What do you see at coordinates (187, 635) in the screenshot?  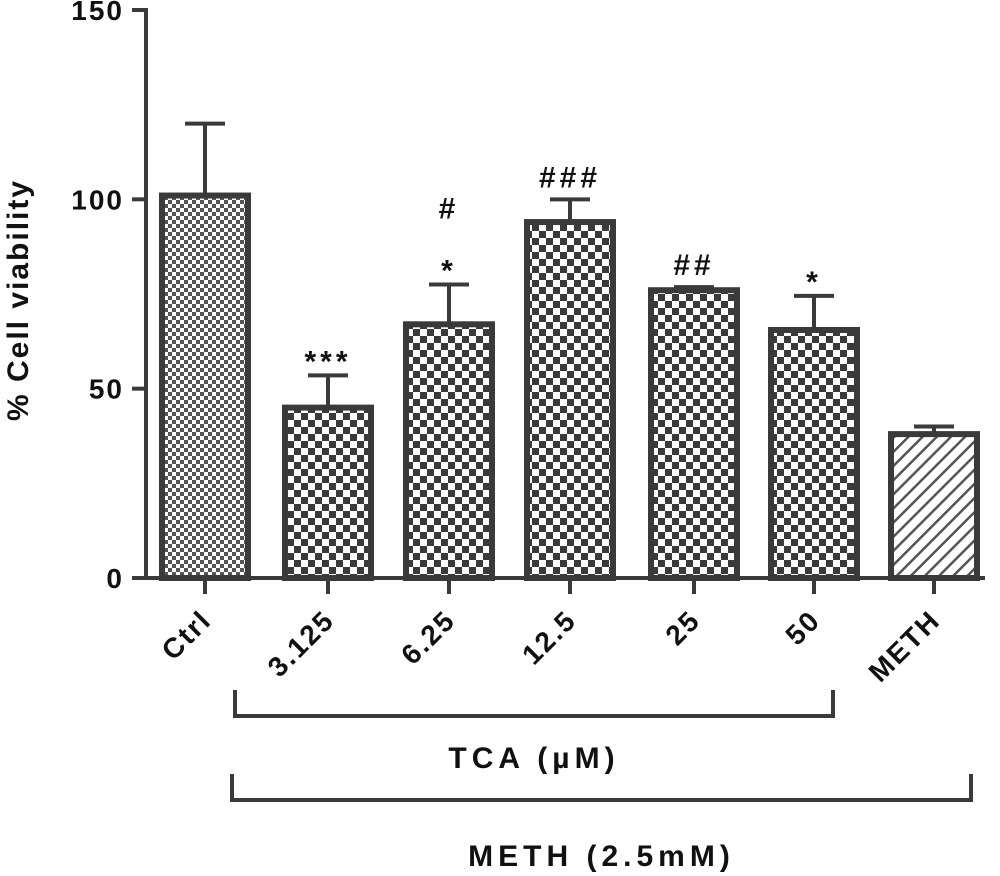 I see `x-tick-label: Ctrl` at bounding box center [187, 635].